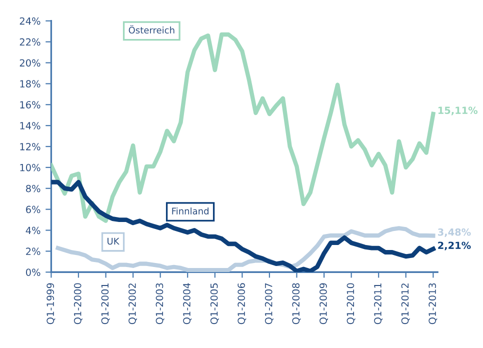 This screenshot has height=348, width=483. What do you see at coordinates (214, 303) in the screenshot?
I see `x-tick-label: Q1-2005` at bounding box center [214, 303].